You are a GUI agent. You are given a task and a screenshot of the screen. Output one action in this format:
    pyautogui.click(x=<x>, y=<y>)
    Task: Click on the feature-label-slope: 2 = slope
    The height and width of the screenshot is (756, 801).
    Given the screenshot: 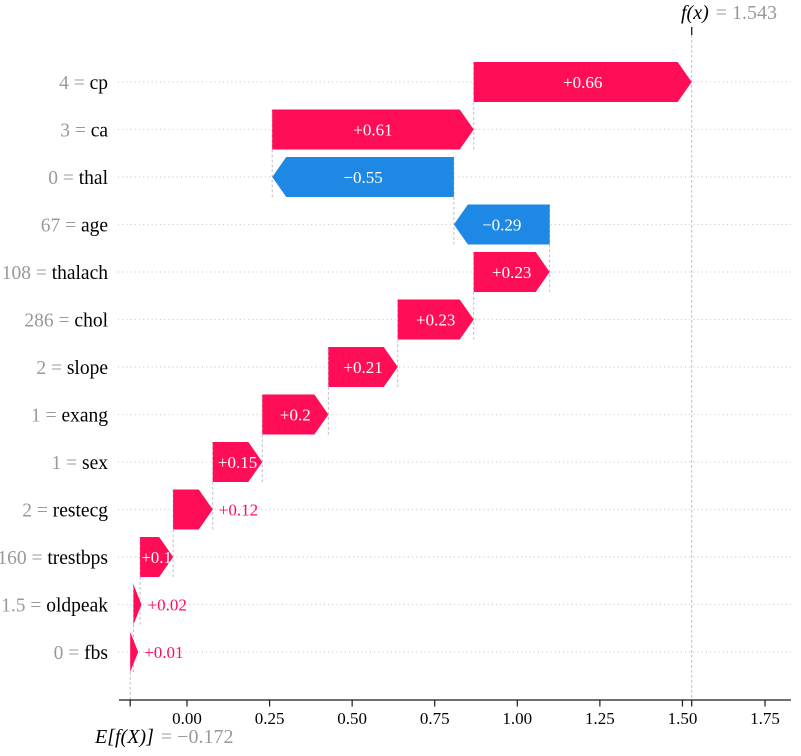 What is the action you would take?
    pyautogui.click(x=72, y=368)
    